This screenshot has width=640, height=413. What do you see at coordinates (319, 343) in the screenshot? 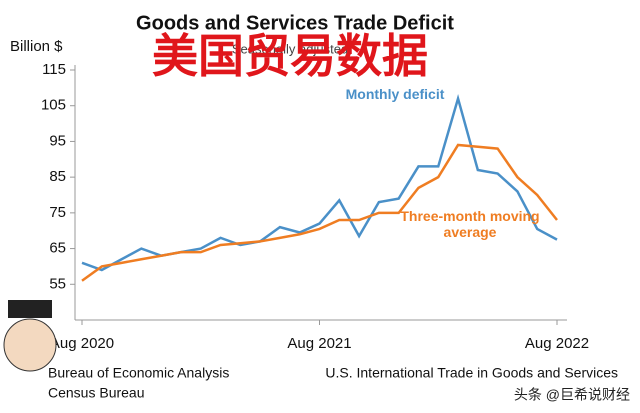
I see `x-tick-label: Aug 2021` at bounding box center [319, 343].